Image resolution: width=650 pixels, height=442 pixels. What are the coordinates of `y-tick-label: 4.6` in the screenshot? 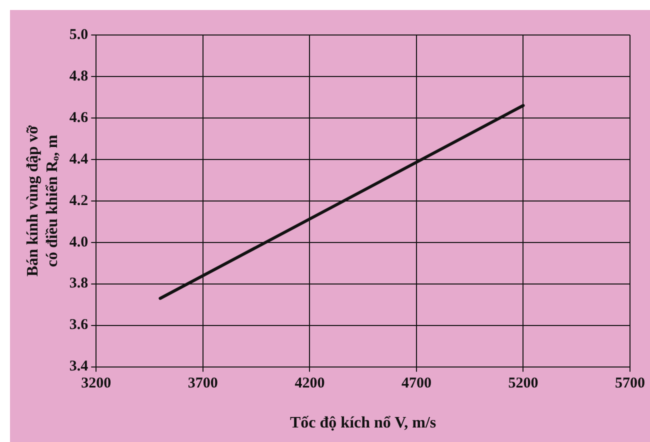 It's located at (79, 118).